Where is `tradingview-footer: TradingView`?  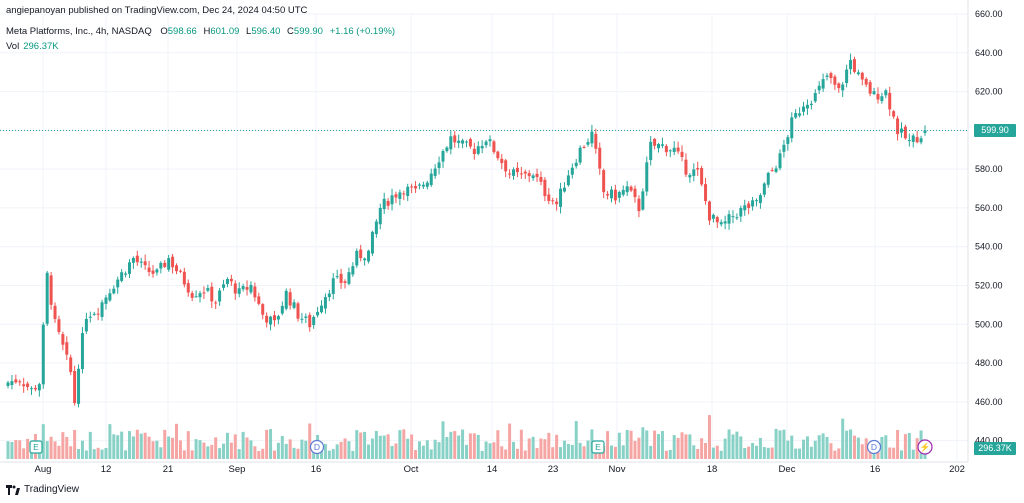 tradingview-footer: TradingView is located at coordinates (42, 489).